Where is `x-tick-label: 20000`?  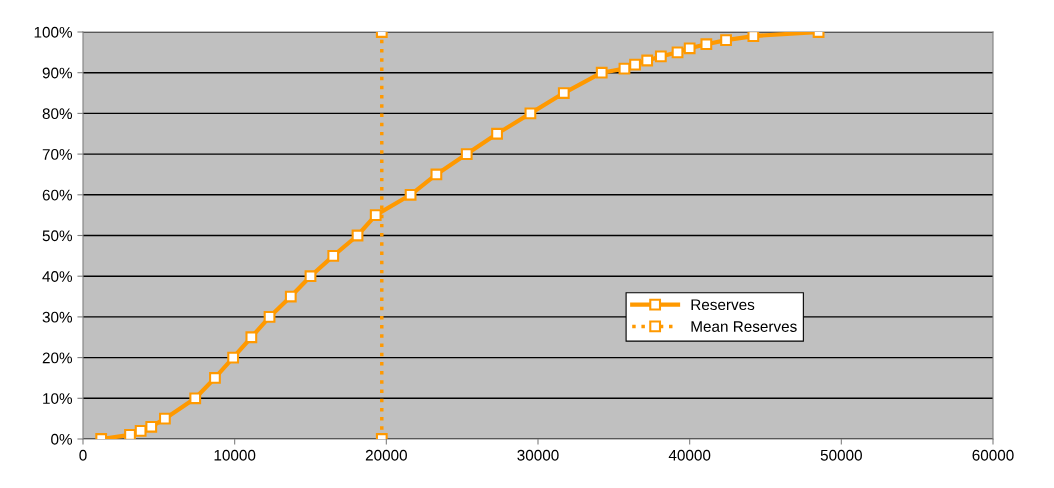
x-tick-label: 20000 is located at coordinates (386, 455).